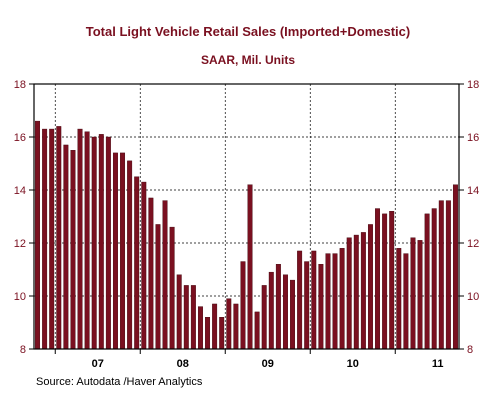 The width and height of the screenshot is (500, 400). Describe the element at coordinates (183, 364) in the screenshot. I see `x-tick-label: 08` at that location.